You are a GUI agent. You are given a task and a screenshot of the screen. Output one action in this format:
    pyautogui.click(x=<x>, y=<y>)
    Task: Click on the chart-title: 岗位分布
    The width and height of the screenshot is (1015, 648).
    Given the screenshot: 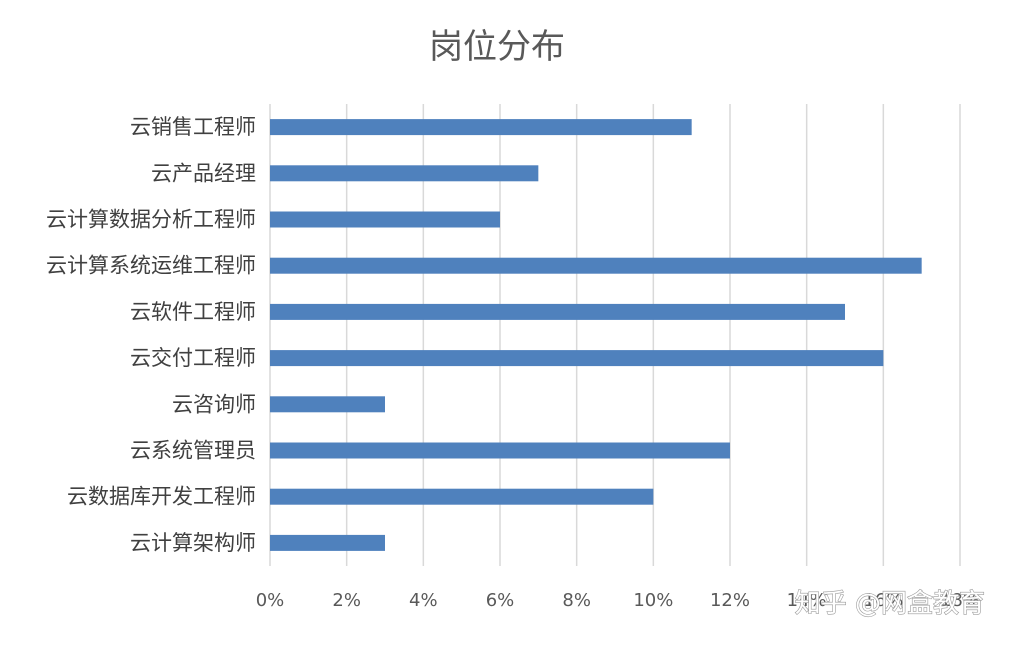 What is the action you would take?
    pyautogui.click(x=497, y=47)
    